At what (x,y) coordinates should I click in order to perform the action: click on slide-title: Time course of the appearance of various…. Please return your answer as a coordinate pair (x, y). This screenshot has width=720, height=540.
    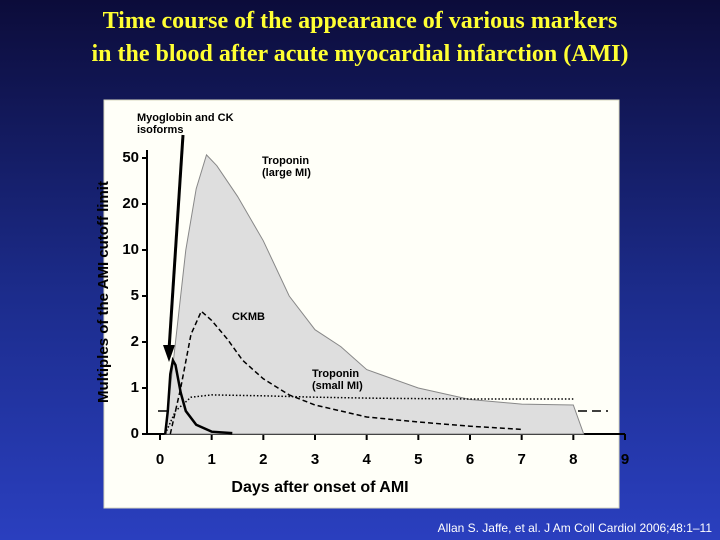
    Looking at the image, I should click on (360, 21).